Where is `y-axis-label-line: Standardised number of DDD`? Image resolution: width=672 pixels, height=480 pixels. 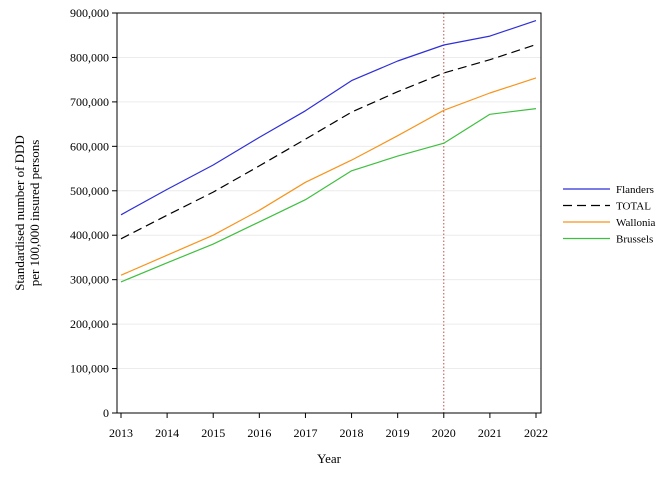 y-axis-label-line: Standardised number of DDD is located at coordinates (19, 213).